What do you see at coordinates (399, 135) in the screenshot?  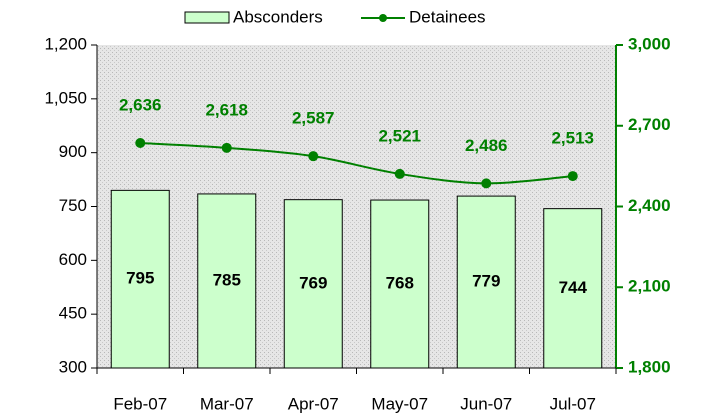 I see `point-label: 2,521` at bounding box center [399, 135].